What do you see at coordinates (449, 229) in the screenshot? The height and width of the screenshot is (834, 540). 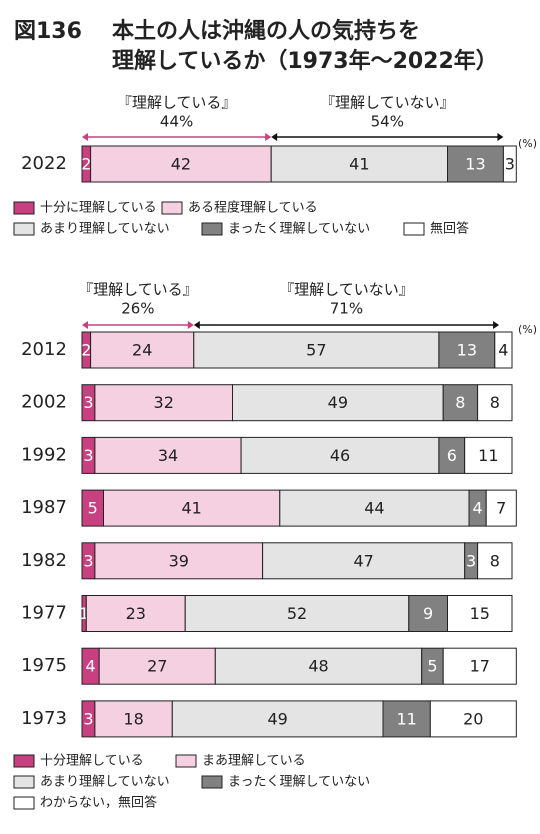 I see `legend-label: 無回答` at bounding box center [449, 229].